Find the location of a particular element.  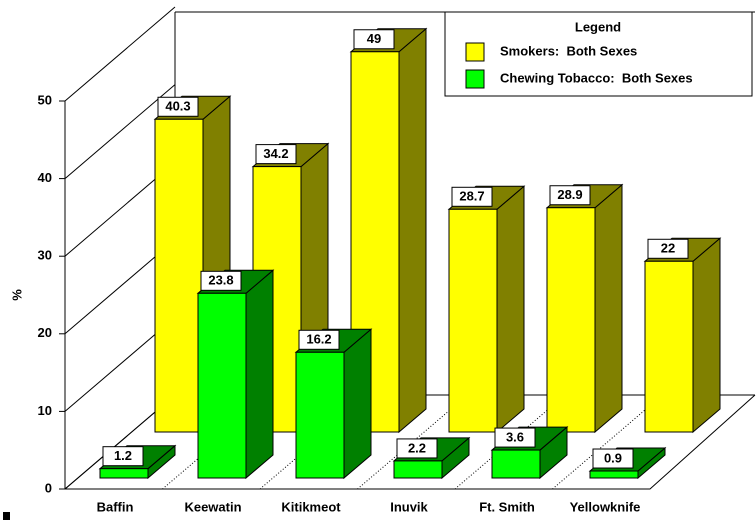

y-axis-label: % is located at coordinates (16, 295).